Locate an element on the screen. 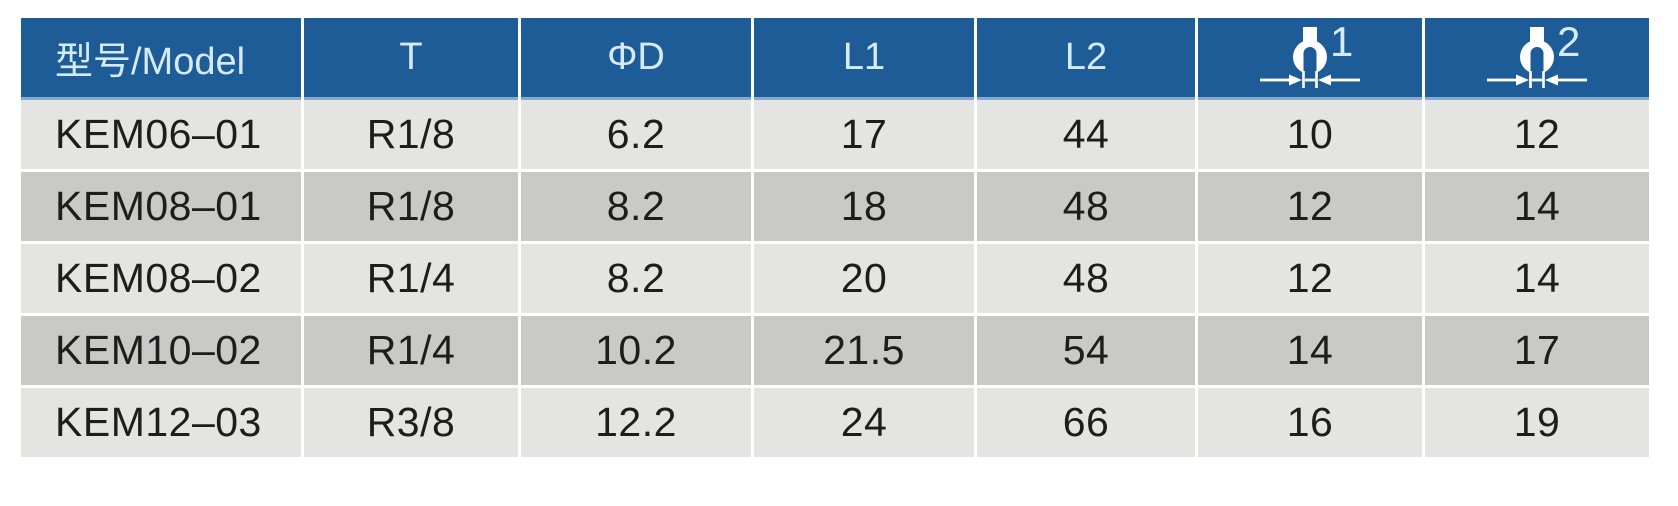 The image size is (1678, 506). col-header-l1-label: L1 is located at coordinates (864, 57).